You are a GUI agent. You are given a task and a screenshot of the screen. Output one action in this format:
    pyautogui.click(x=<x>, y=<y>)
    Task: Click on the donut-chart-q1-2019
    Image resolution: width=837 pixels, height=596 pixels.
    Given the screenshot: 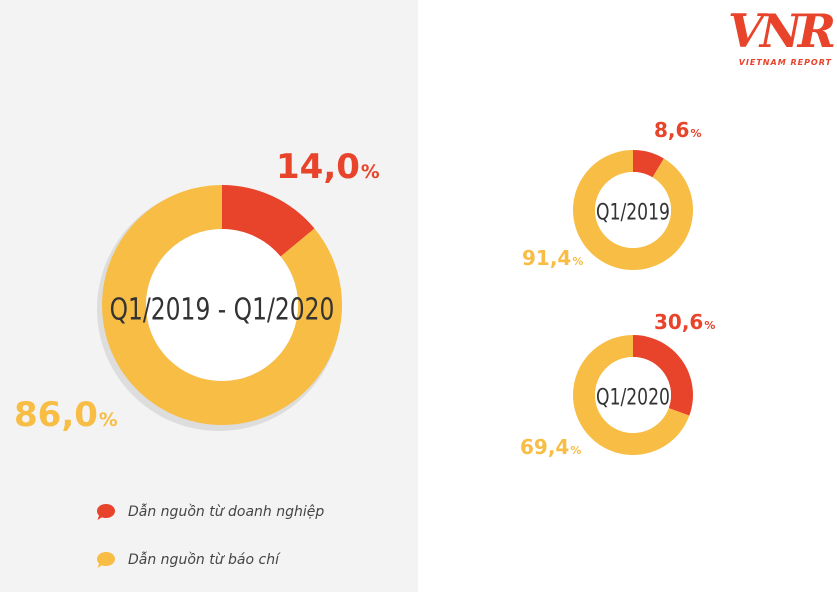 What is the action you would take?
    pyautogui.click(x=633, y=210)
    